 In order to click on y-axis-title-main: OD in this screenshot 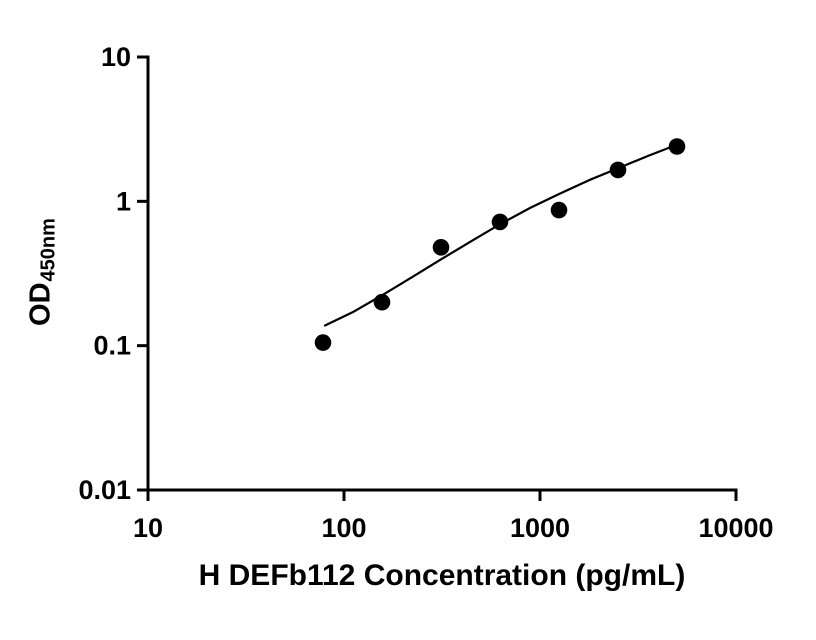, I will do `click(40, 304)`.